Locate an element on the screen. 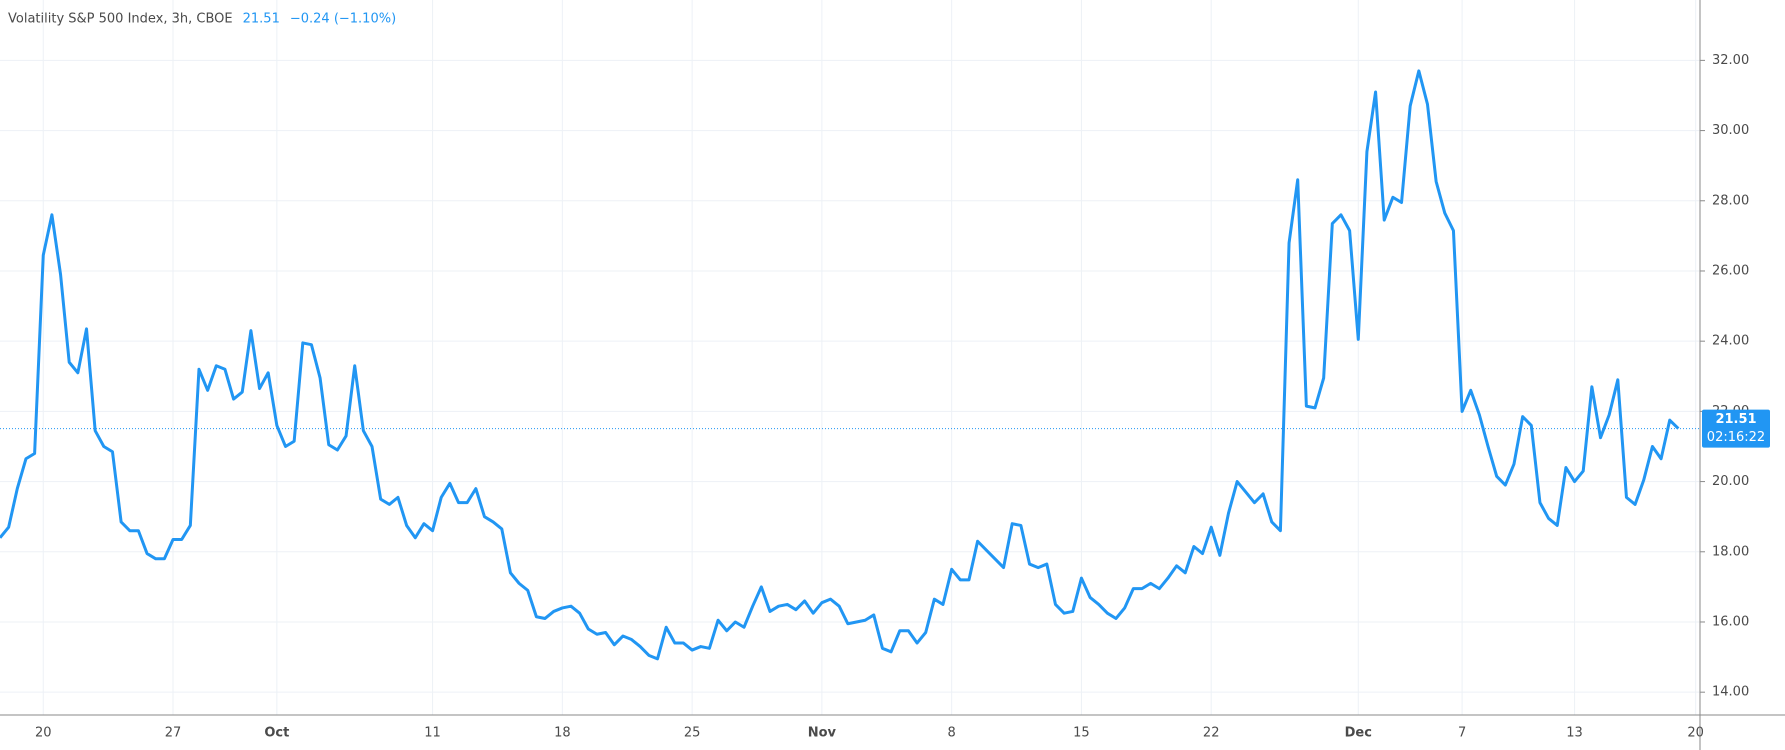 This screenshot has height=750, width=1785. x-tick-label: Dec is located at coordinates (1358, 733).